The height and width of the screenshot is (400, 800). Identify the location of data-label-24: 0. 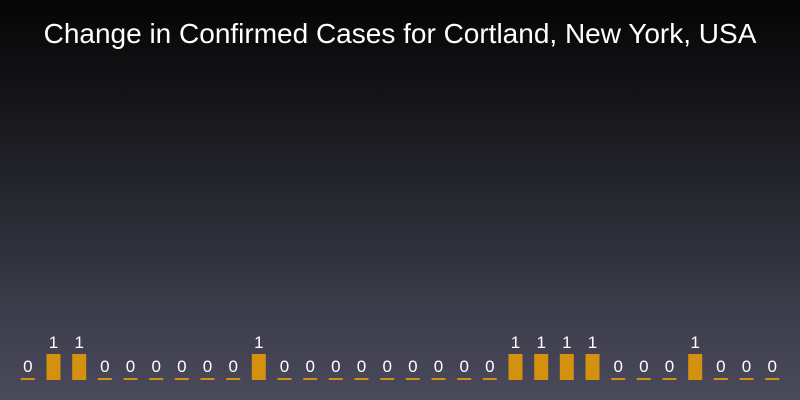
(643, 366).